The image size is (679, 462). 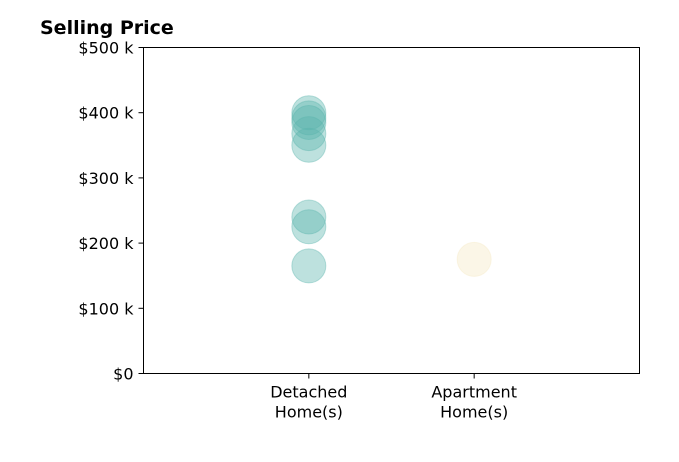 What do you see at coordinates (393, 397) in the screenshot?
I see `x-axis: Detached Home(s) Apartment Home(s)` at bounding box center [393, 397].